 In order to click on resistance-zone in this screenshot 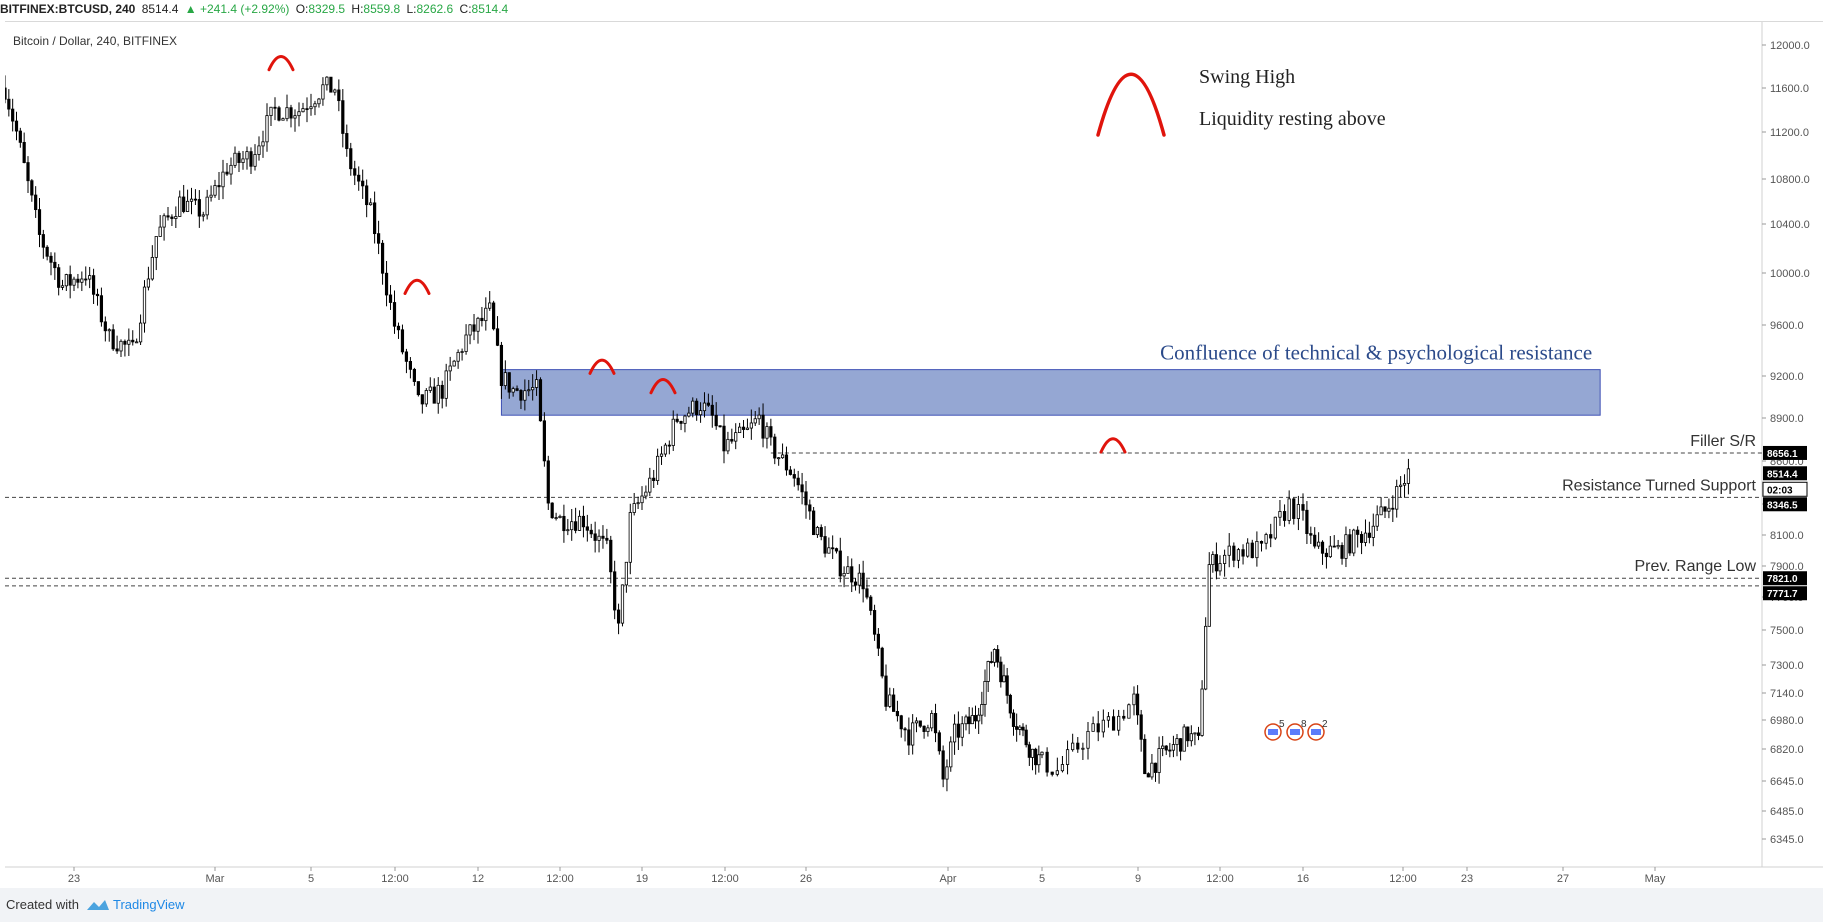, I will do `click(1050, 392)`.